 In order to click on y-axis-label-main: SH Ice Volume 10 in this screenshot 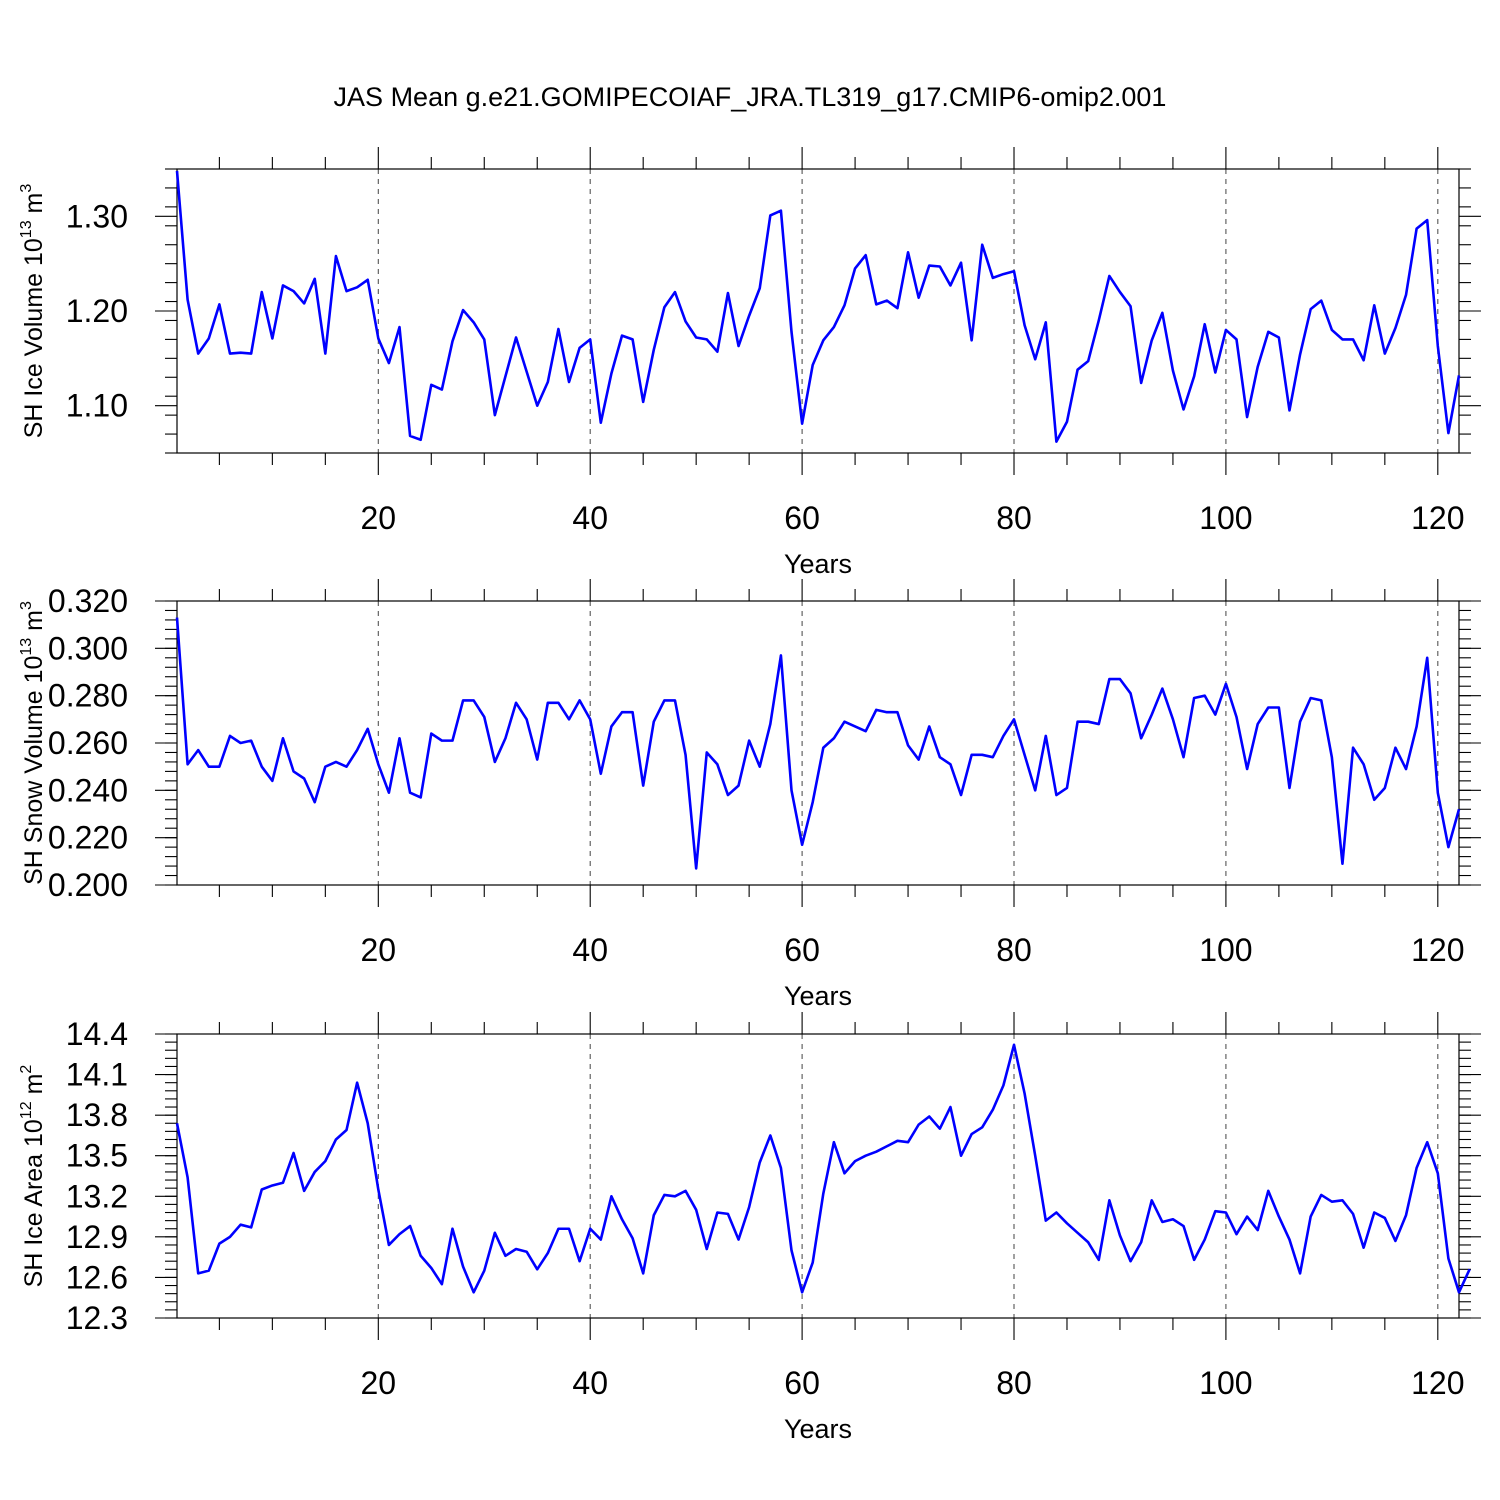, I will do `click(34, 338)`.